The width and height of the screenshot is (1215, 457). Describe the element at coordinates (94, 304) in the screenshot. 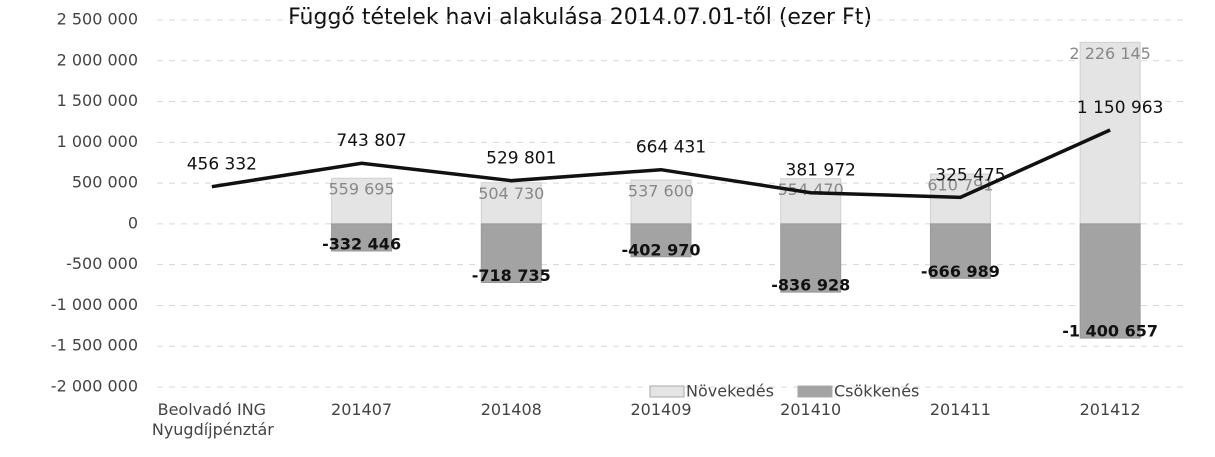

I see `y-tick-label: -1 000 000` at that location.